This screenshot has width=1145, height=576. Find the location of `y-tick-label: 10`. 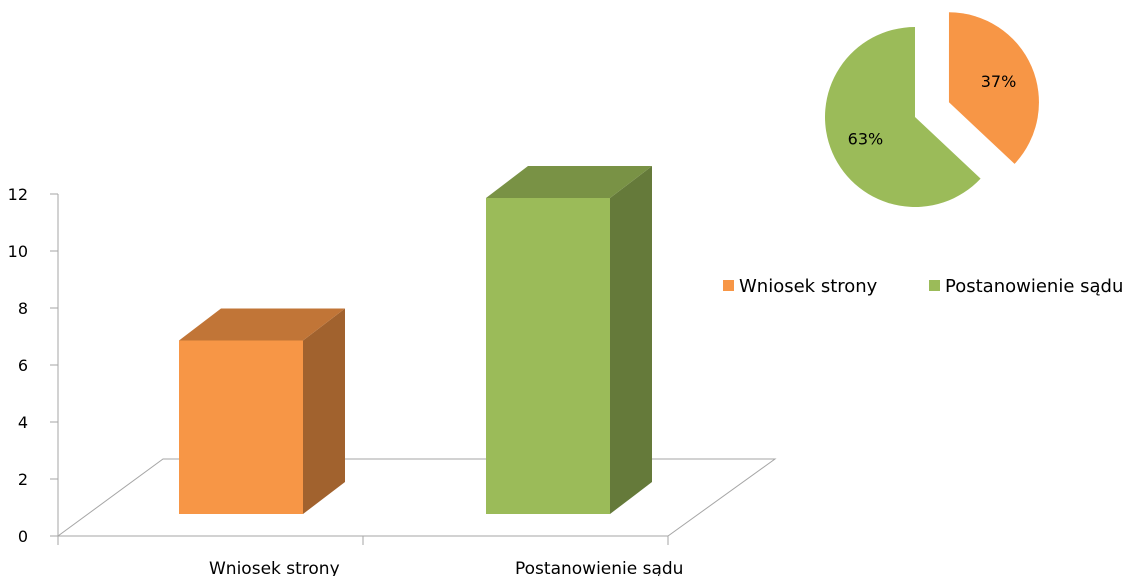

y-tick-label: 10 is located at coordinates (18, 251).